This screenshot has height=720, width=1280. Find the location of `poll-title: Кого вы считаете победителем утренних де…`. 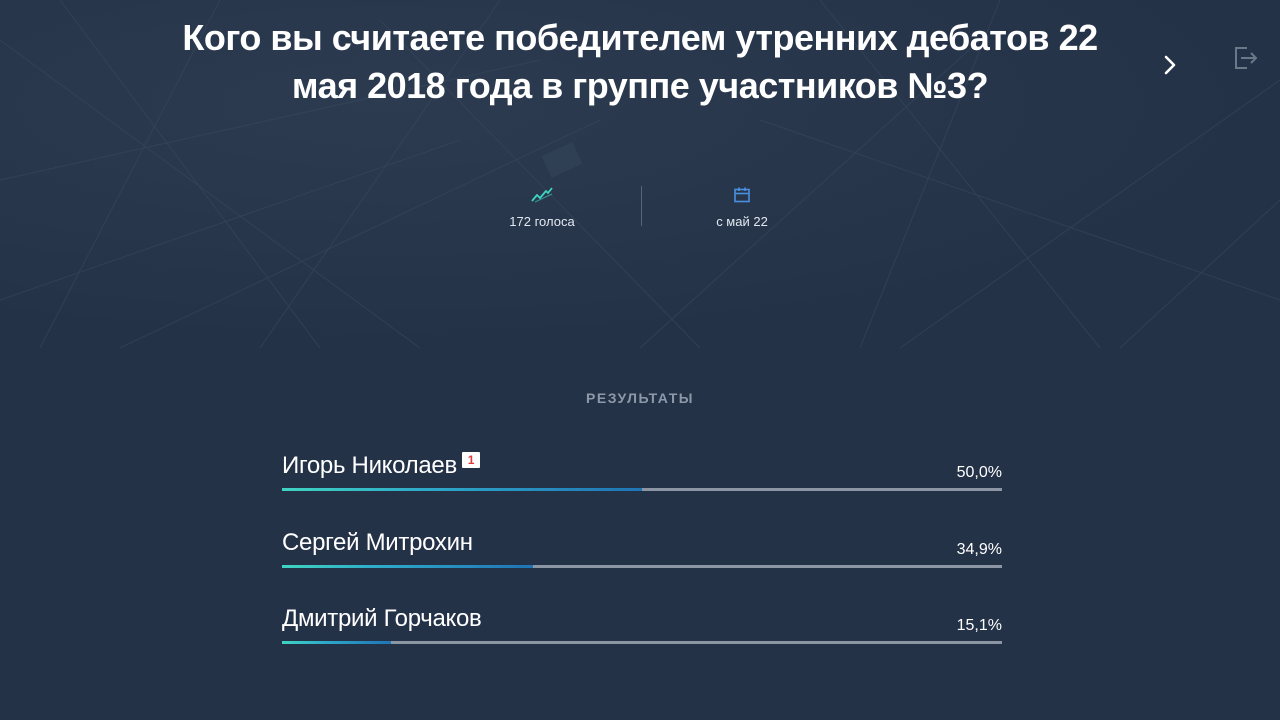

poll-title: Кого вы считаете победителем утренних де… is located at coordinates (640, 62).